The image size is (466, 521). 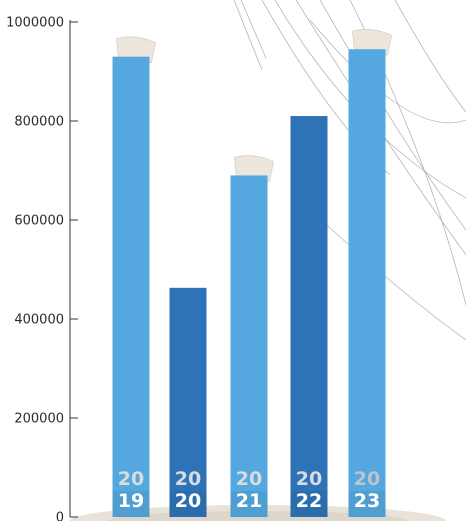 What do you see at coordinates (60, 516) in the screenshot?
I see `y-tick-label: 0` at bounding box center [60, 516].